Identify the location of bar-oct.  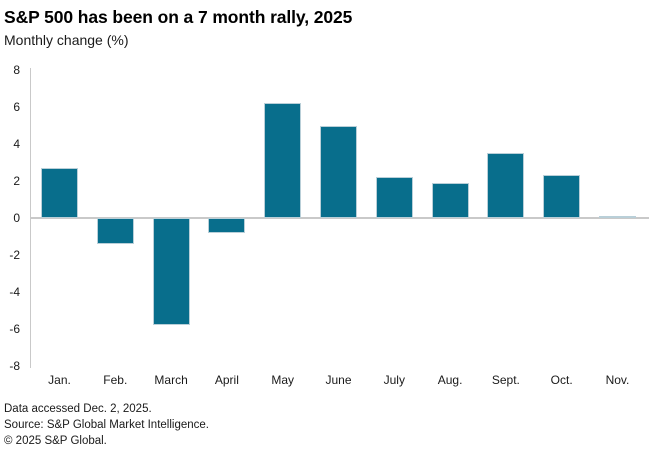
(562, 196).